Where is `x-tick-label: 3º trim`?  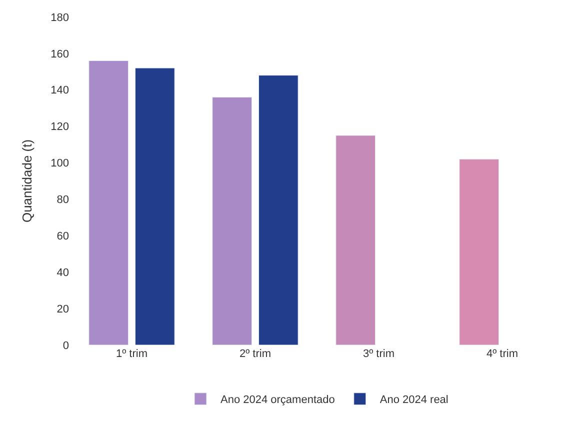 x-tick-label: 3º trim is located at coordinates (378, 354).